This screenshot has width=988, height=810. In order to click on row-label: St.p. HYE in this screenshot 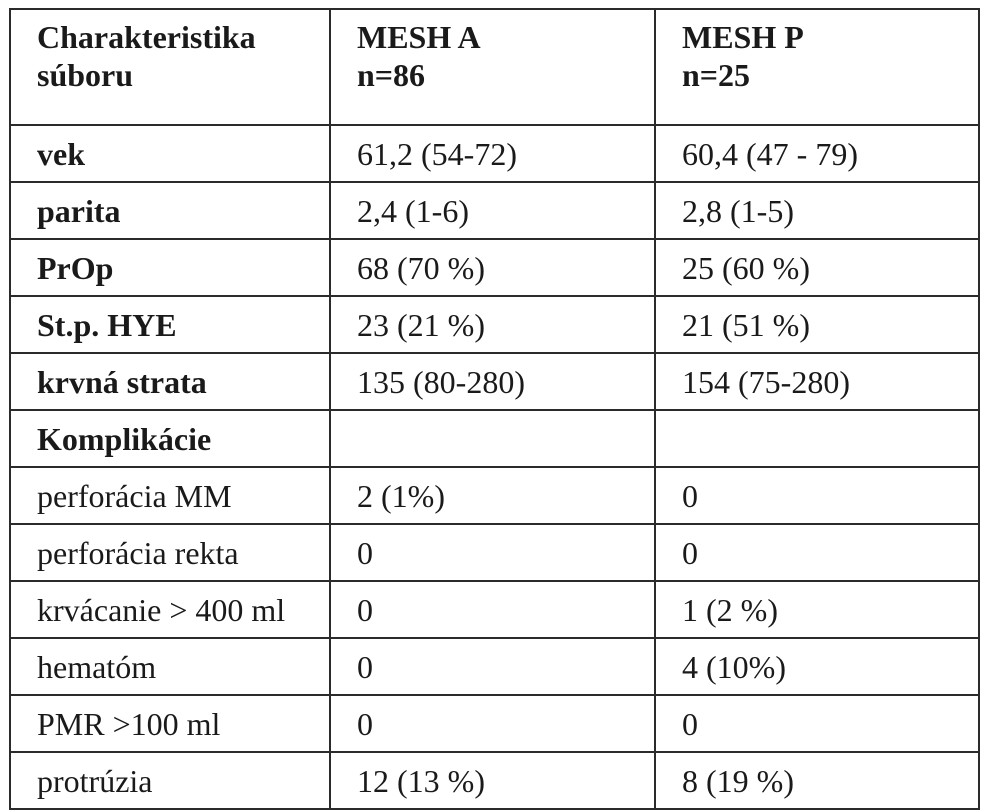, I will do `click(170, 324)`.